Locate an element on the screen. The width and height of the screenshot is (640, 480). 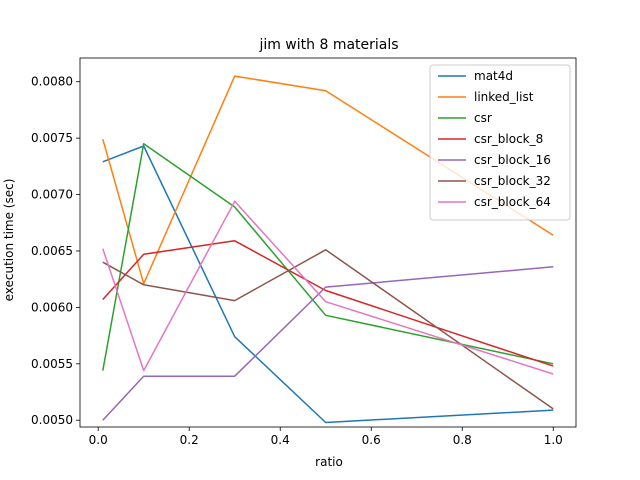
y-axis-label: execution time (sec) is located at coordinates (9, 240).